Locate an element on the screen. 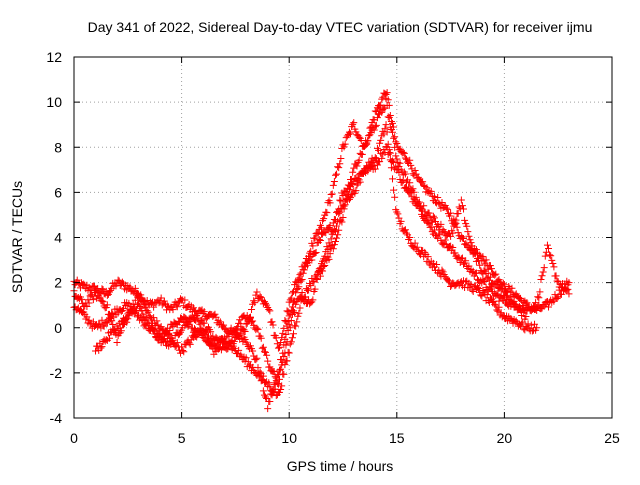 This screenshot has height=485, width=640. y-axis-label: SDTVAR / TECUs is located at coordinates (17, 237).